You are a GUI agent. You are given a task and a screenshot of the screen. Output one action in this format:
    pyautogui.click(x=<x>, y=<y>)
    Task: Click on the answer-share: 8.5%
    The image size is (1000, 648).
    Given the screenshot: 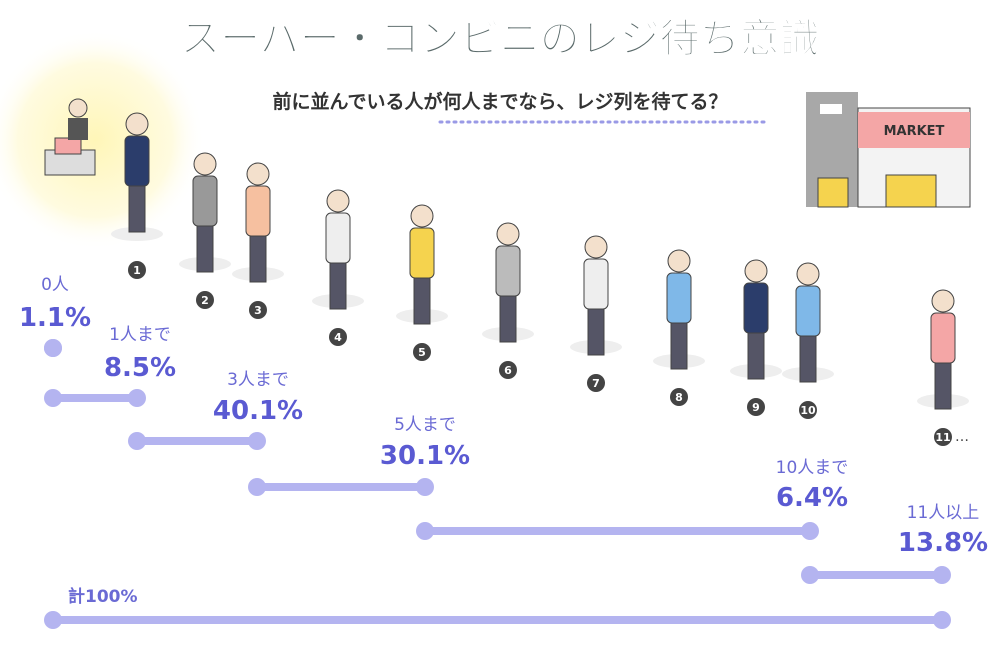 What is the action you would take?
    pyautogui.click(x=140, y=368)
    